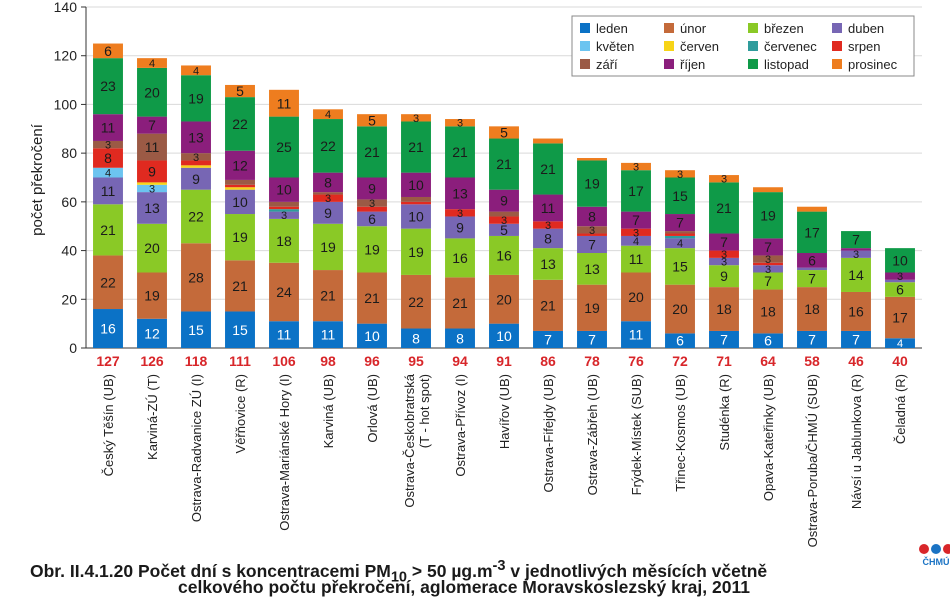 The width and height of the screenshot is (950, 602). Describe the element at coordinates (636, 191) in the screenshot. I see `bar-value-label: 17` at that location.